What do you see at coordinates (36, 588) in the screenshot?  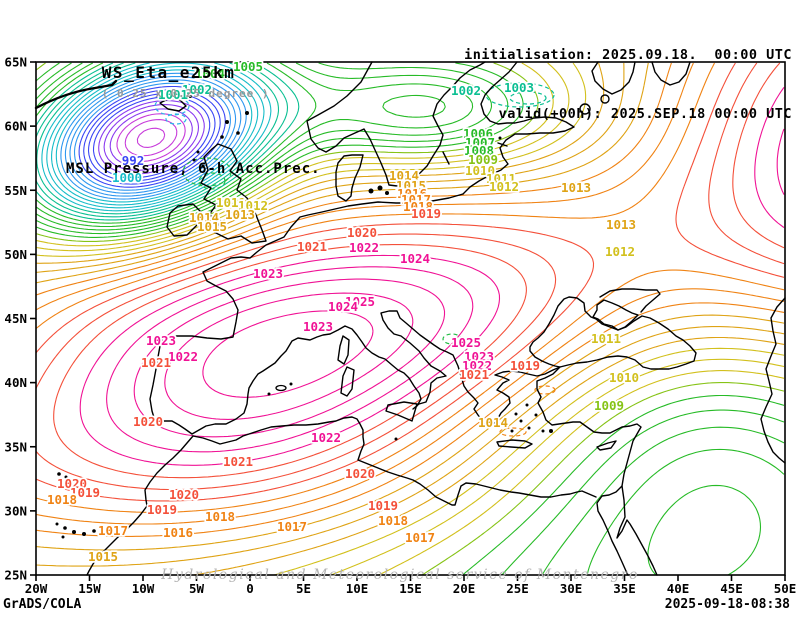 I see `lon-tick-label: 20W` at bounding box center [36, 588].